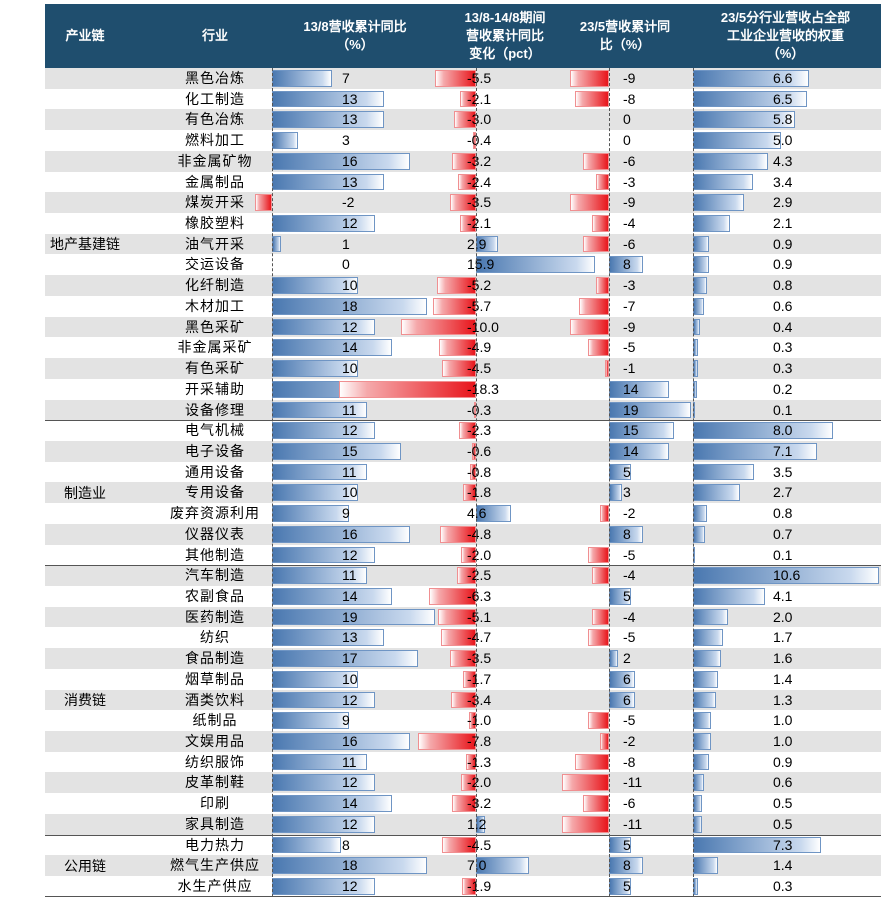 This screenshot has height=903, width=885. What do you see at coordinates (463, 741) in the screenshot?
I see `table-row: 文娱用品 16 -7.8 -2 1.0` at bounding box center [463, 741].